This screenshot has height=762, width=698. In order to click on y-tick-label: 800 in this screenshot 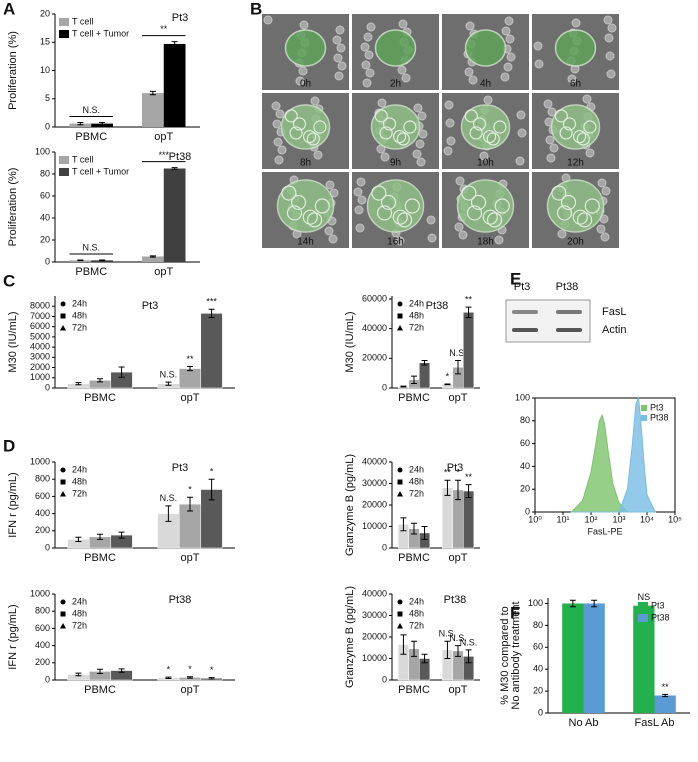, I will do `click(42, 611)`.